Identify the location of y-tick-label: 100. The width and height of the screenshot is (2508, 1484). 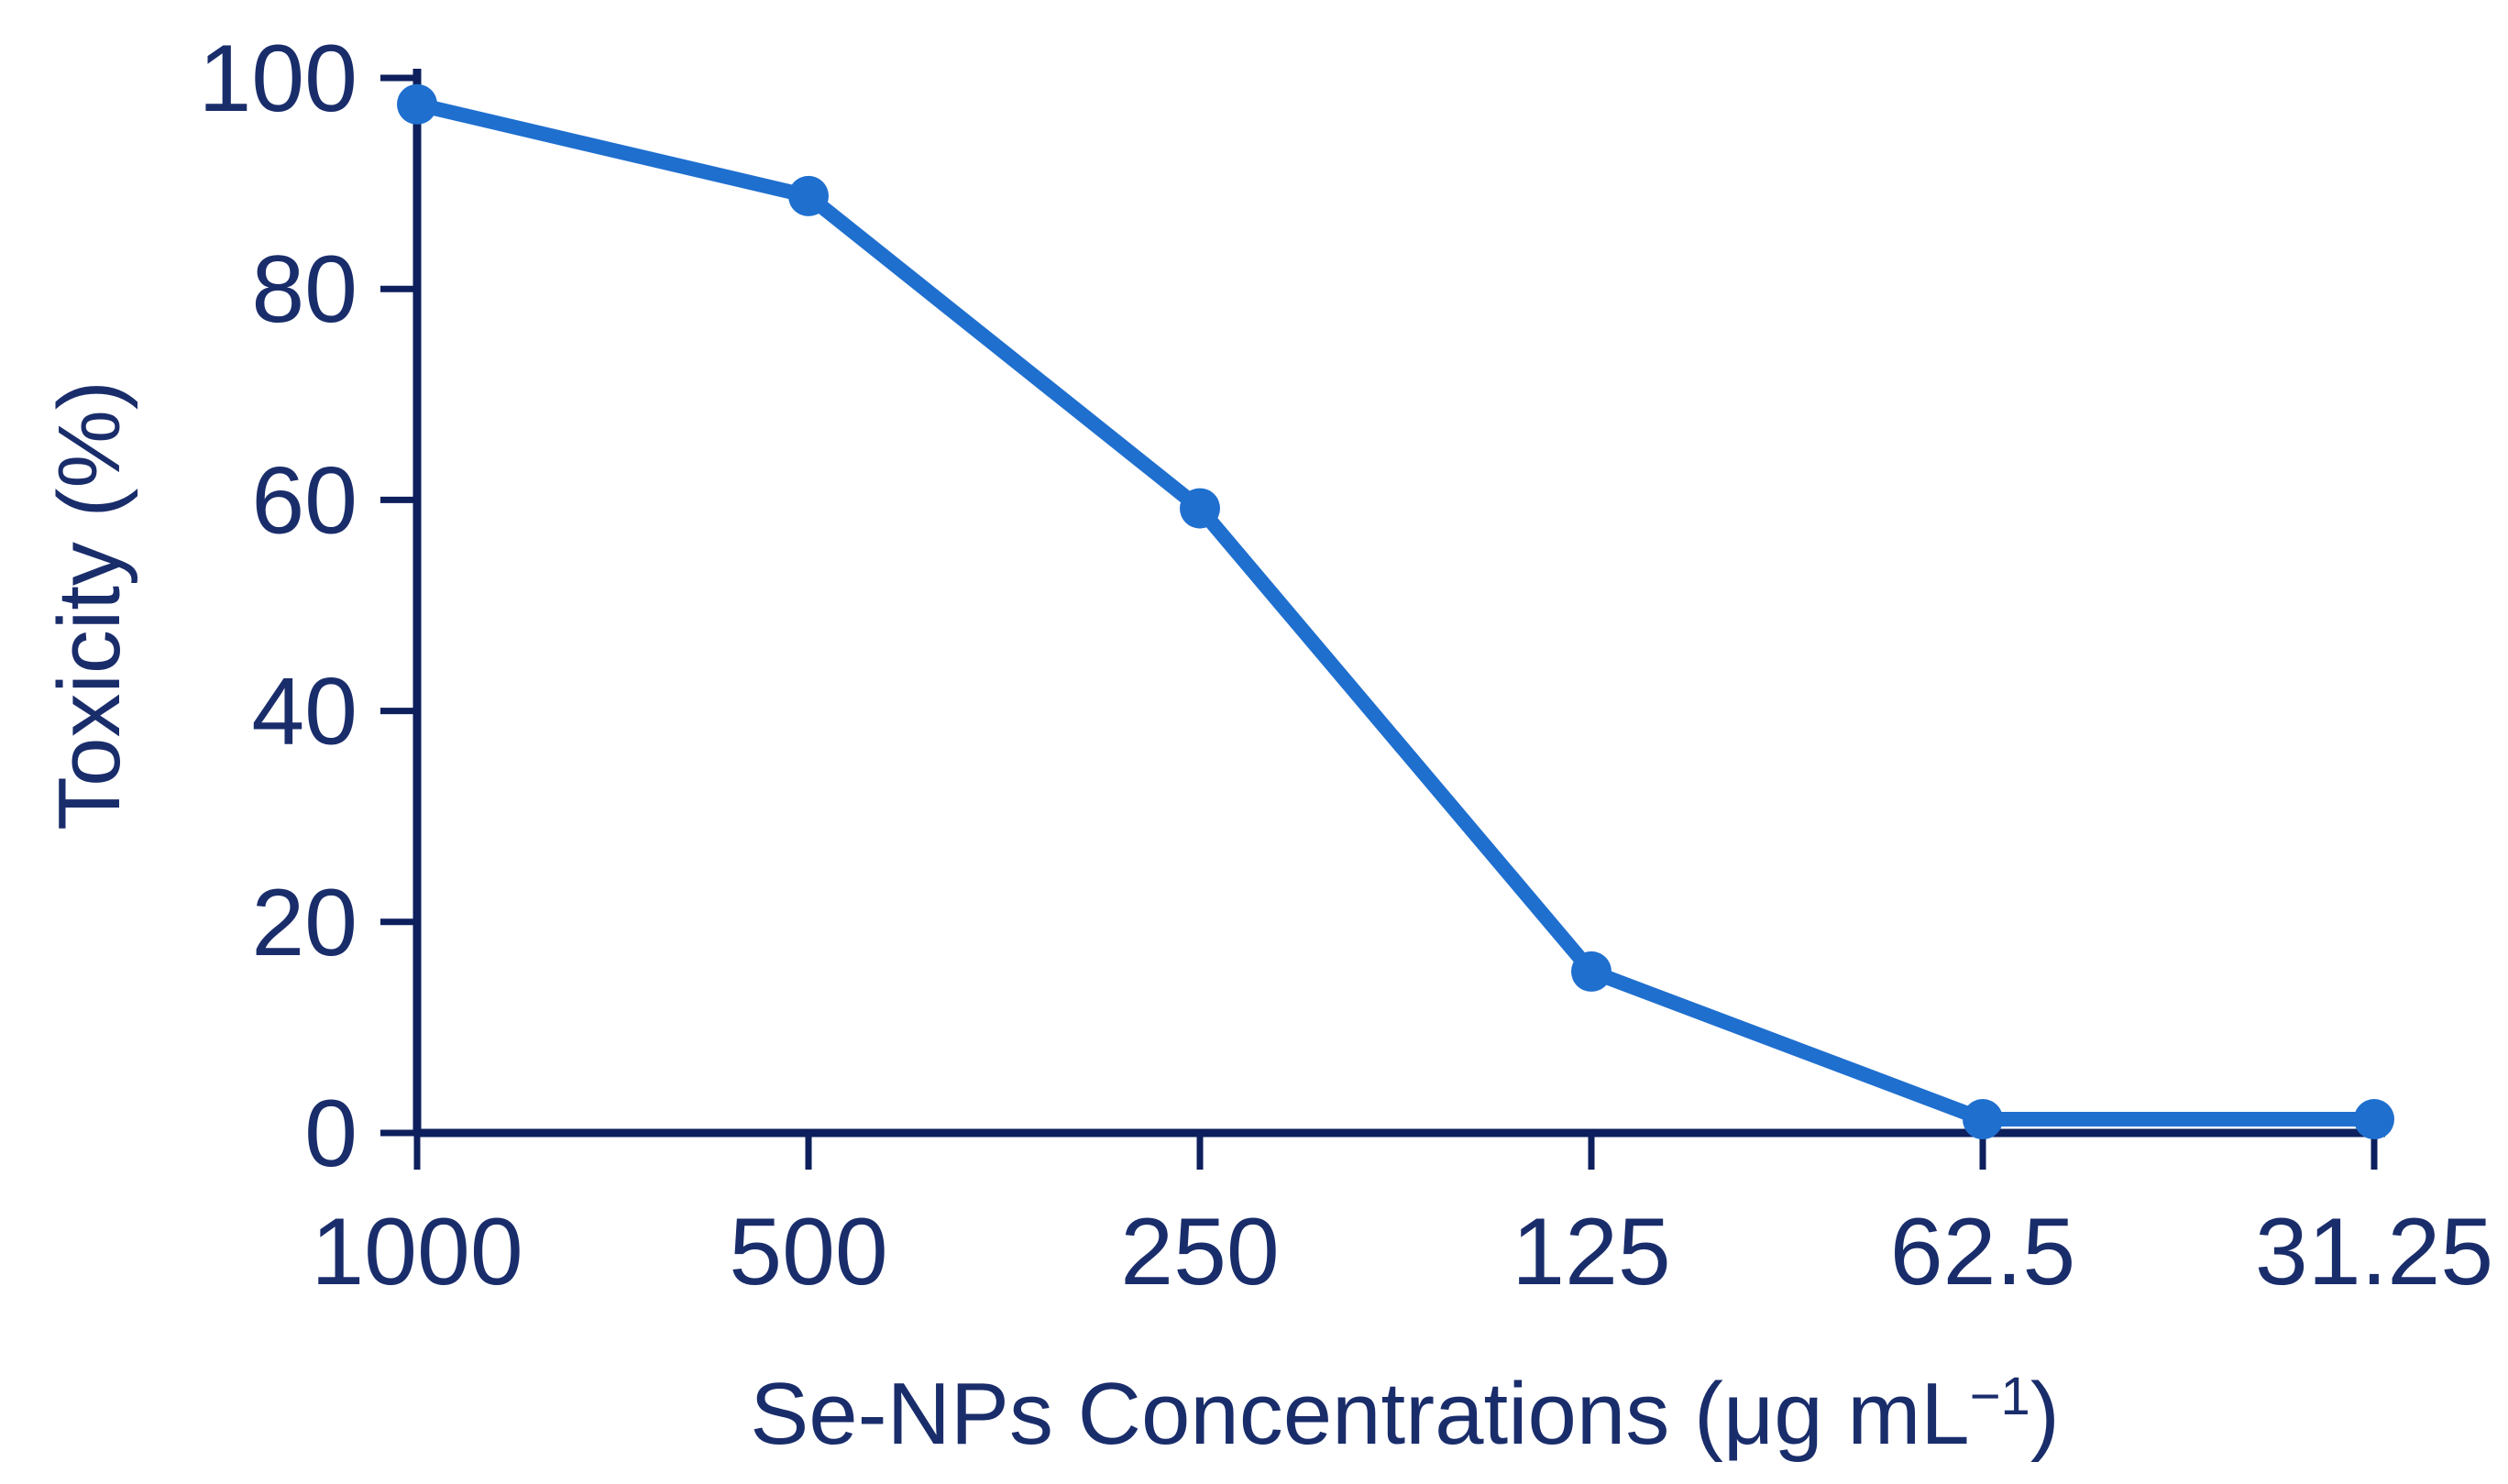
(278, 79).